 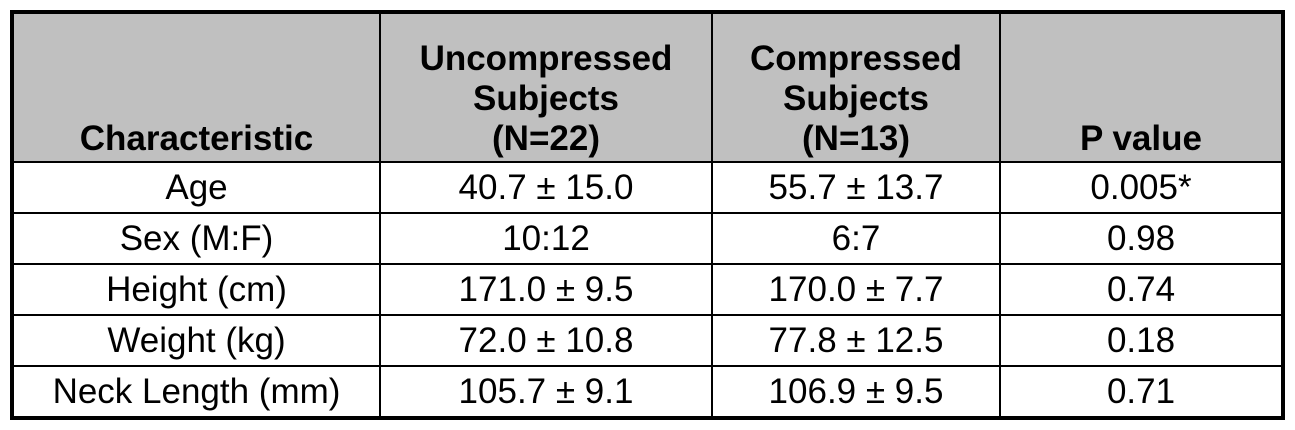 I want to click on data-row: Height (cm) 171.0 ± 9.5 170.0 ± 7.7 0.74, so click(x=647, y=289).